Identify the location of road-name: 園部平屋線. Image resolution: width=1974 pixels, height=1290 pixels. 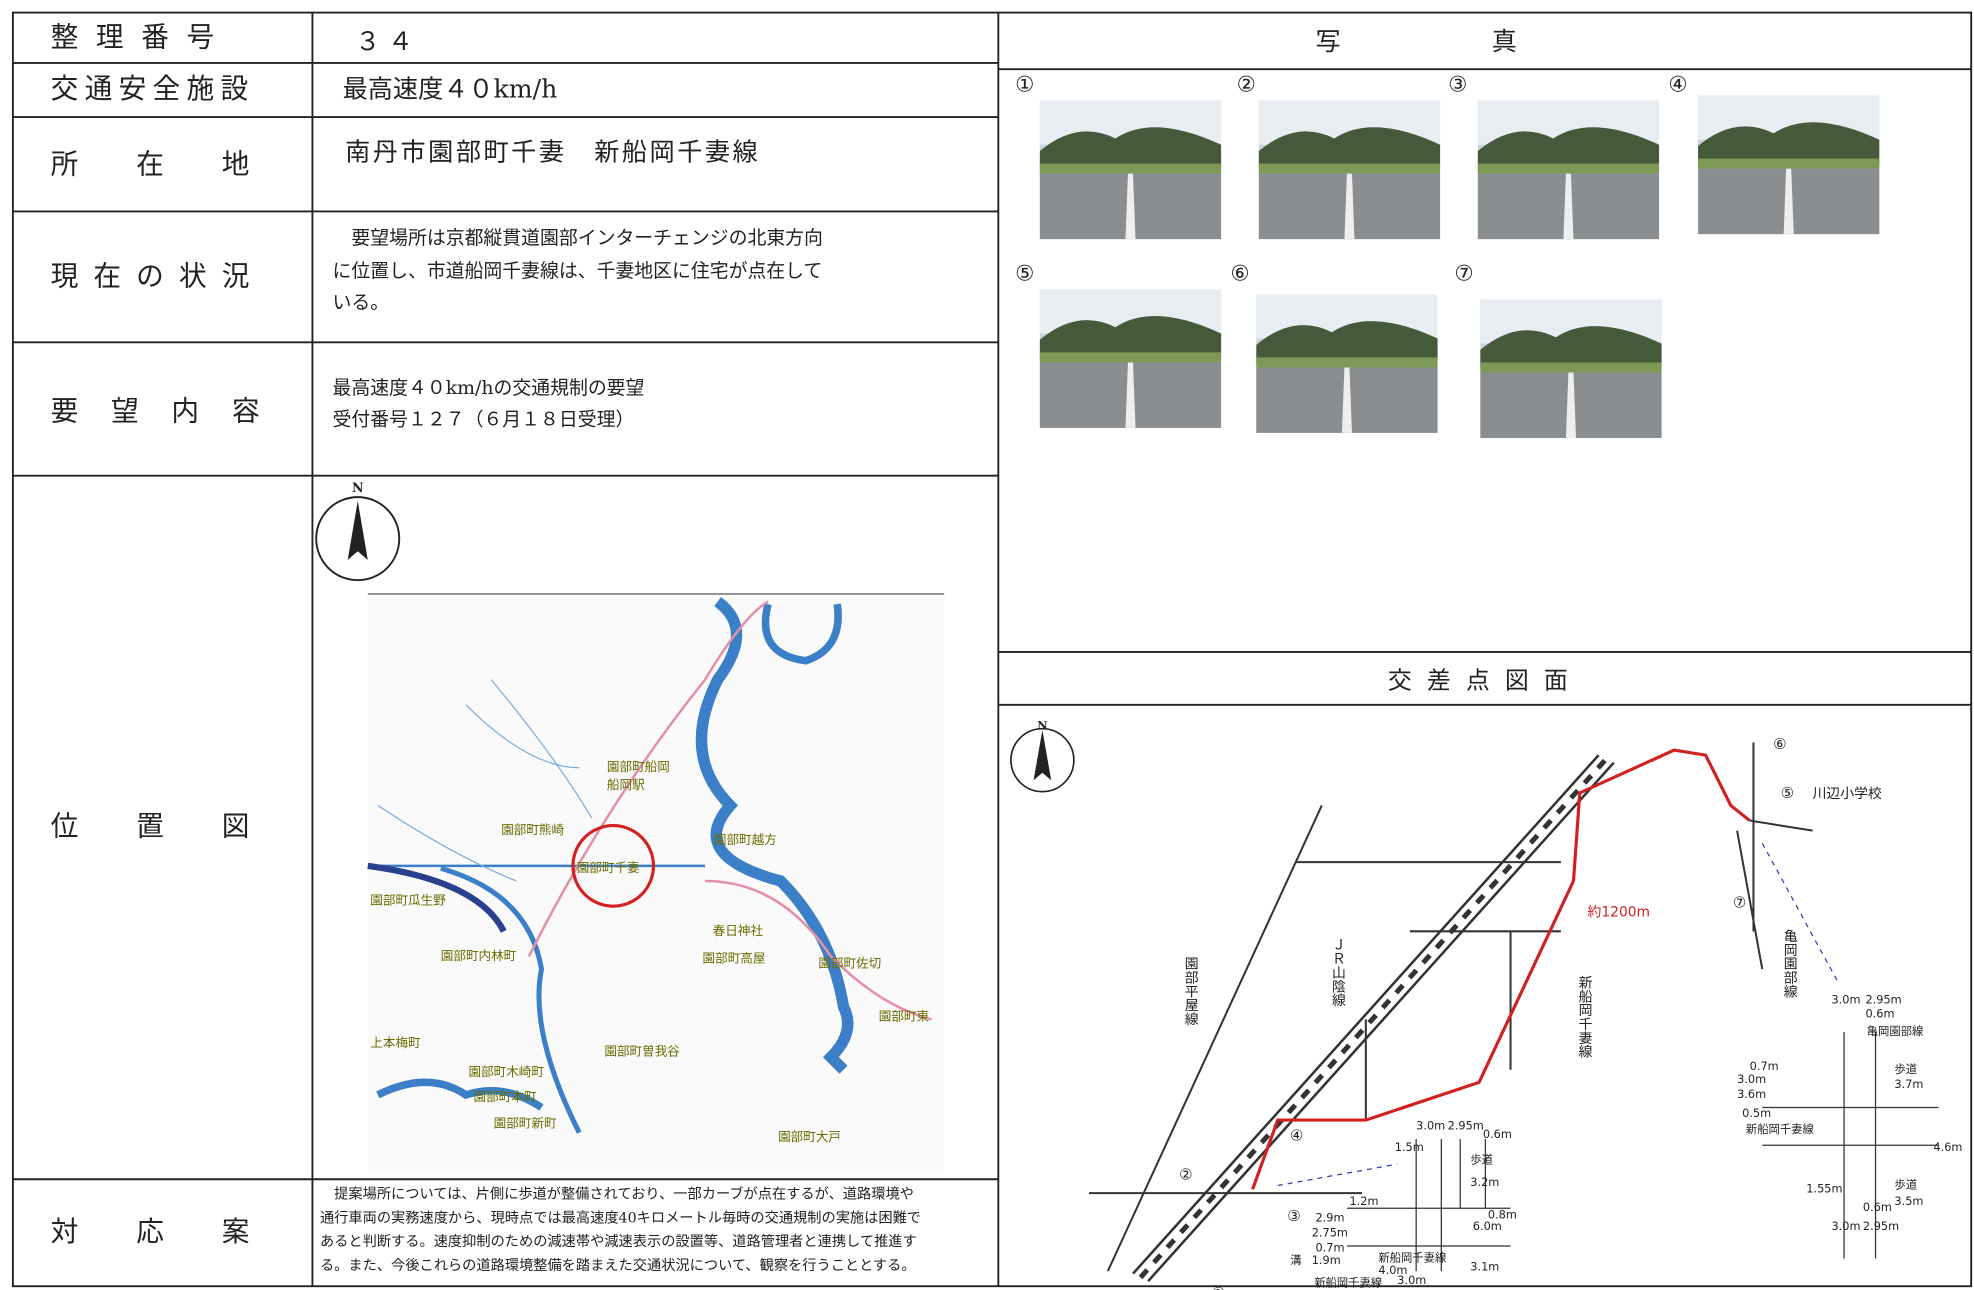
(1190, 991).